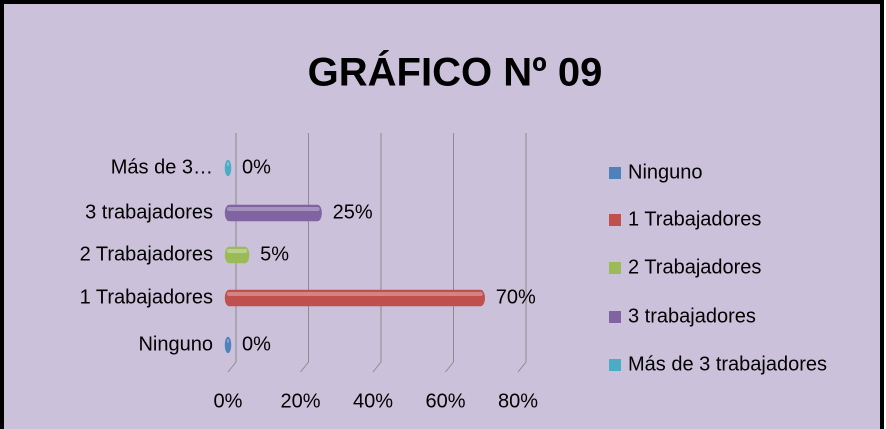  What do you see at coordinates (175, 344) in the screenshot?
I see `y-tick-label: Ninguno` at bounding box center [175, 344].